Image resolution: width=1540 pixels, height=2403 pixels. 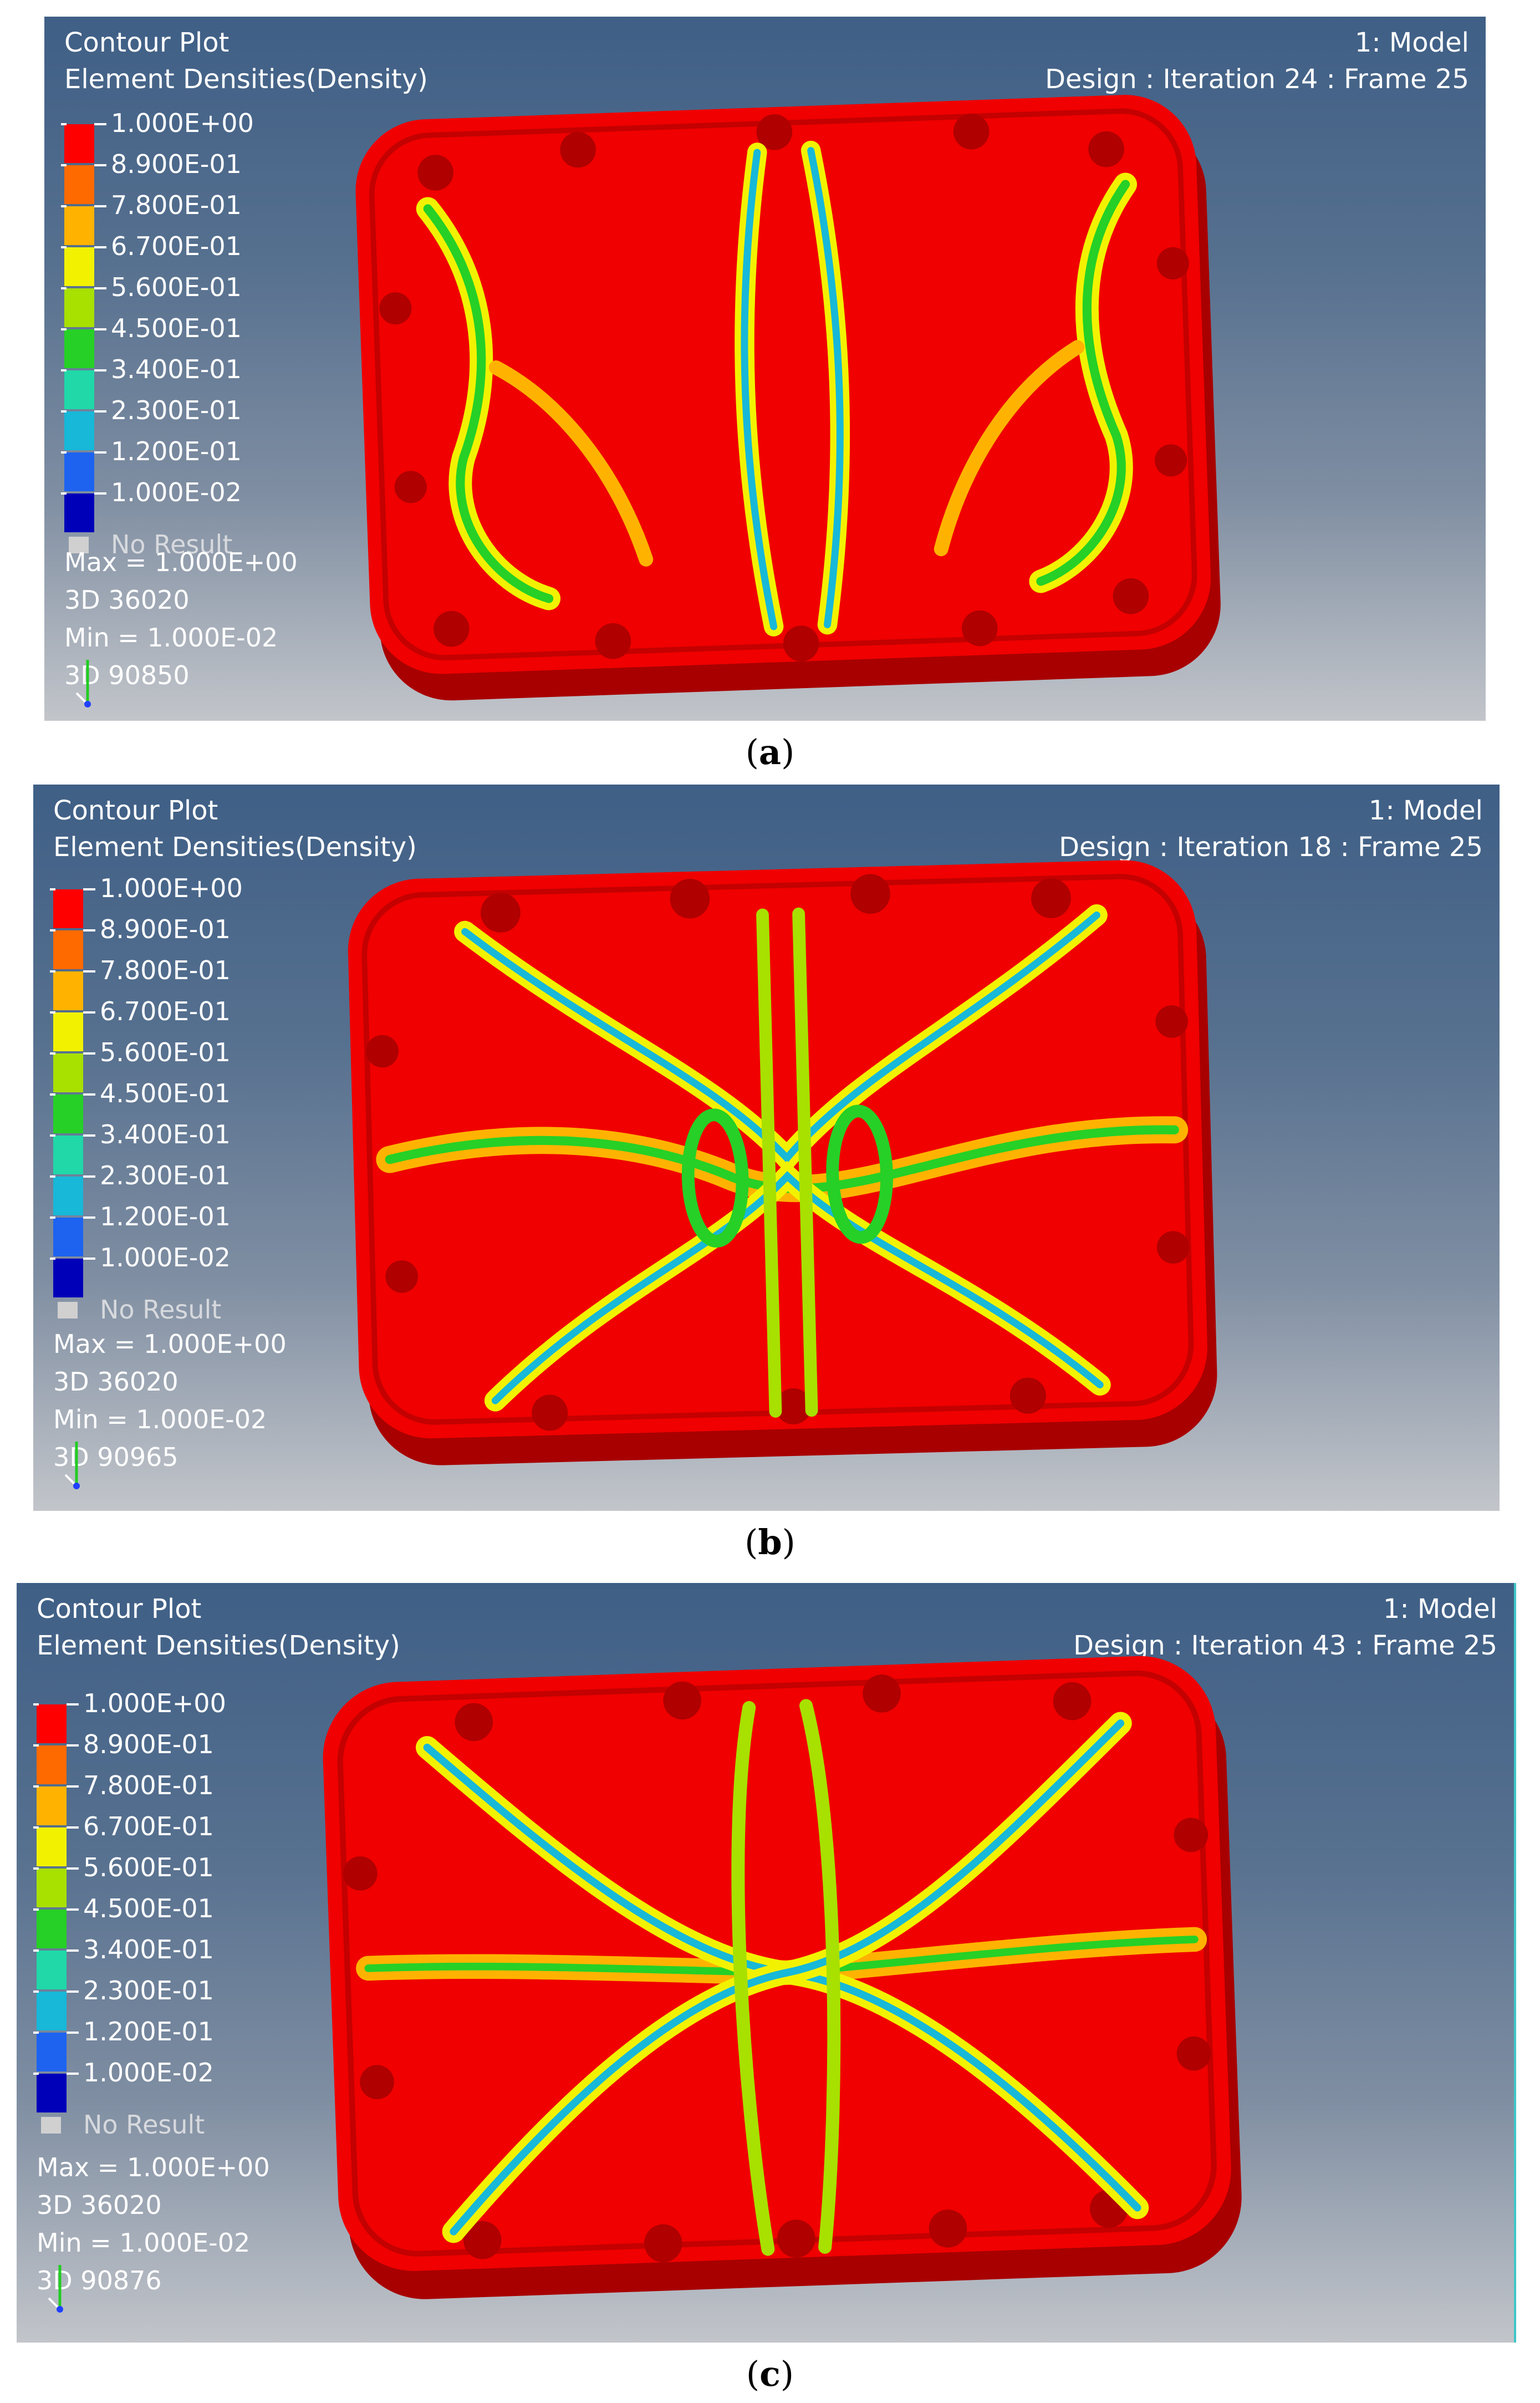 I want to click on caption-letter: a, so click(x=770, y=752).